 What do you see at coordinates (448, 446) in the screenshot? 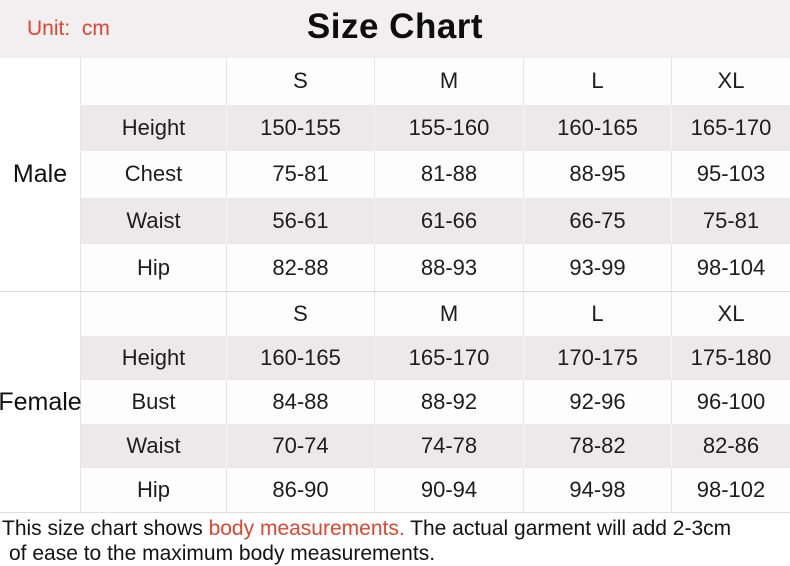
I see `value-cell: 74-78` at bounding box center [448, 446].